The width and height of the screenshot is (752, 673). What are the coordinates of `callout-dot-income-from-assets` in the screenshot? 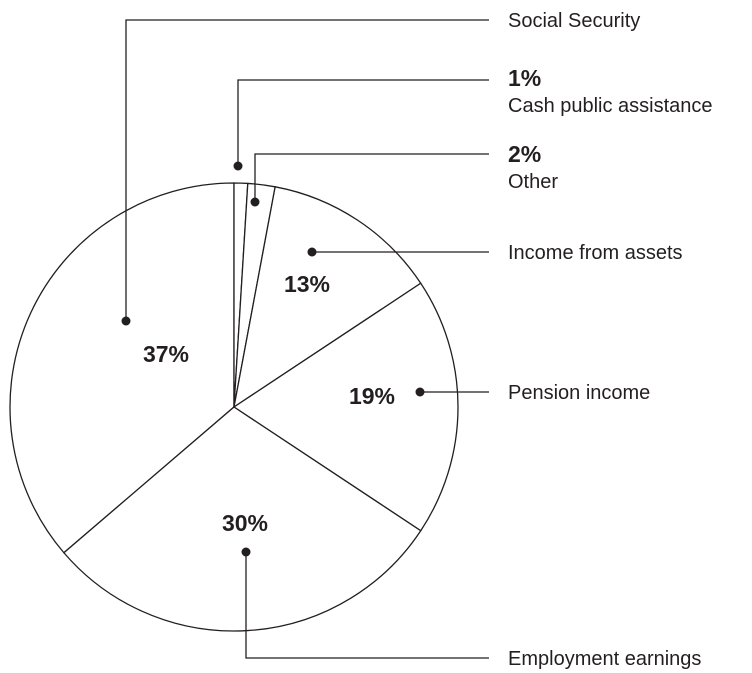 It's located at (312, 252).